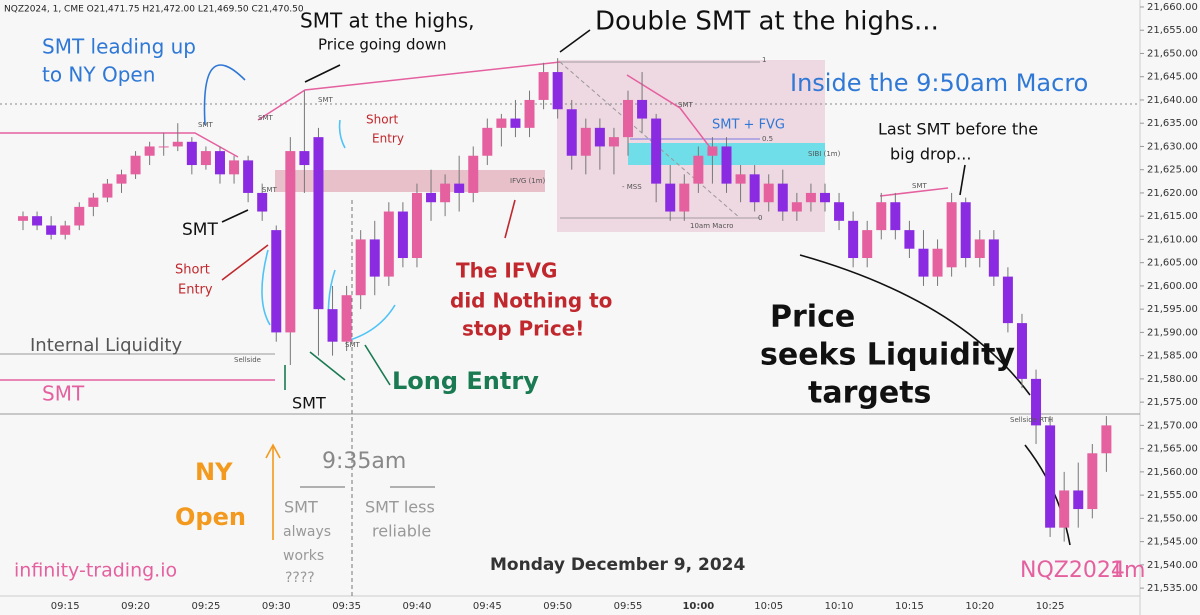  I want to click on indicator-label: 0.5, so click(767, 139).